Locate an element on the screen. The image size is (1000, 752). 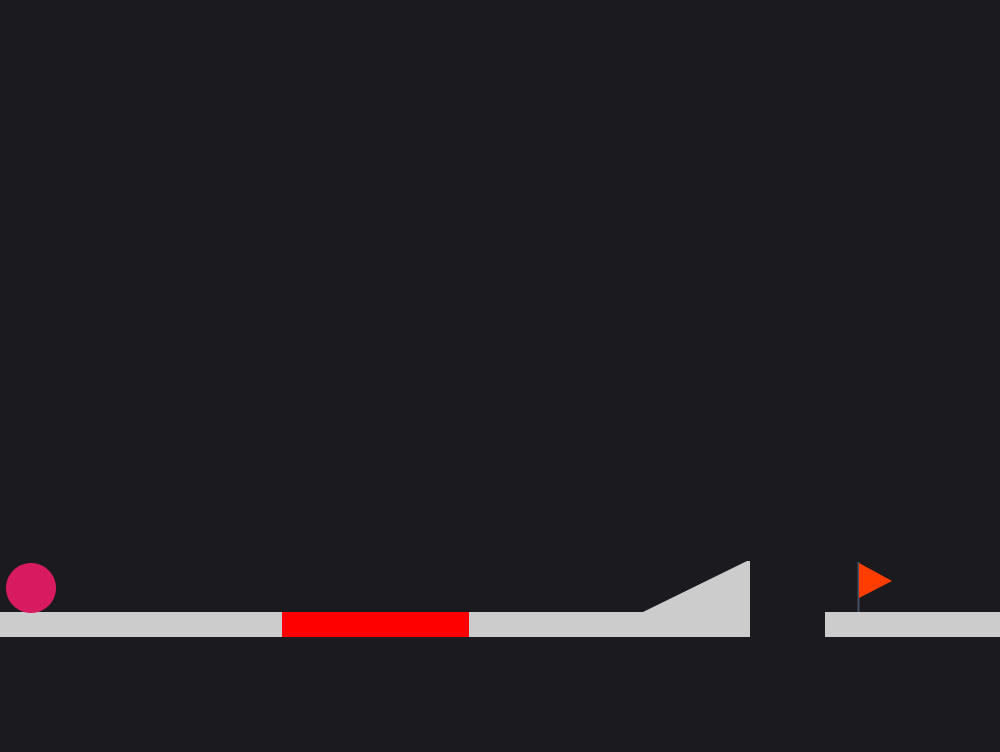
ground-platform-middle is located at coordinates (609, 624).